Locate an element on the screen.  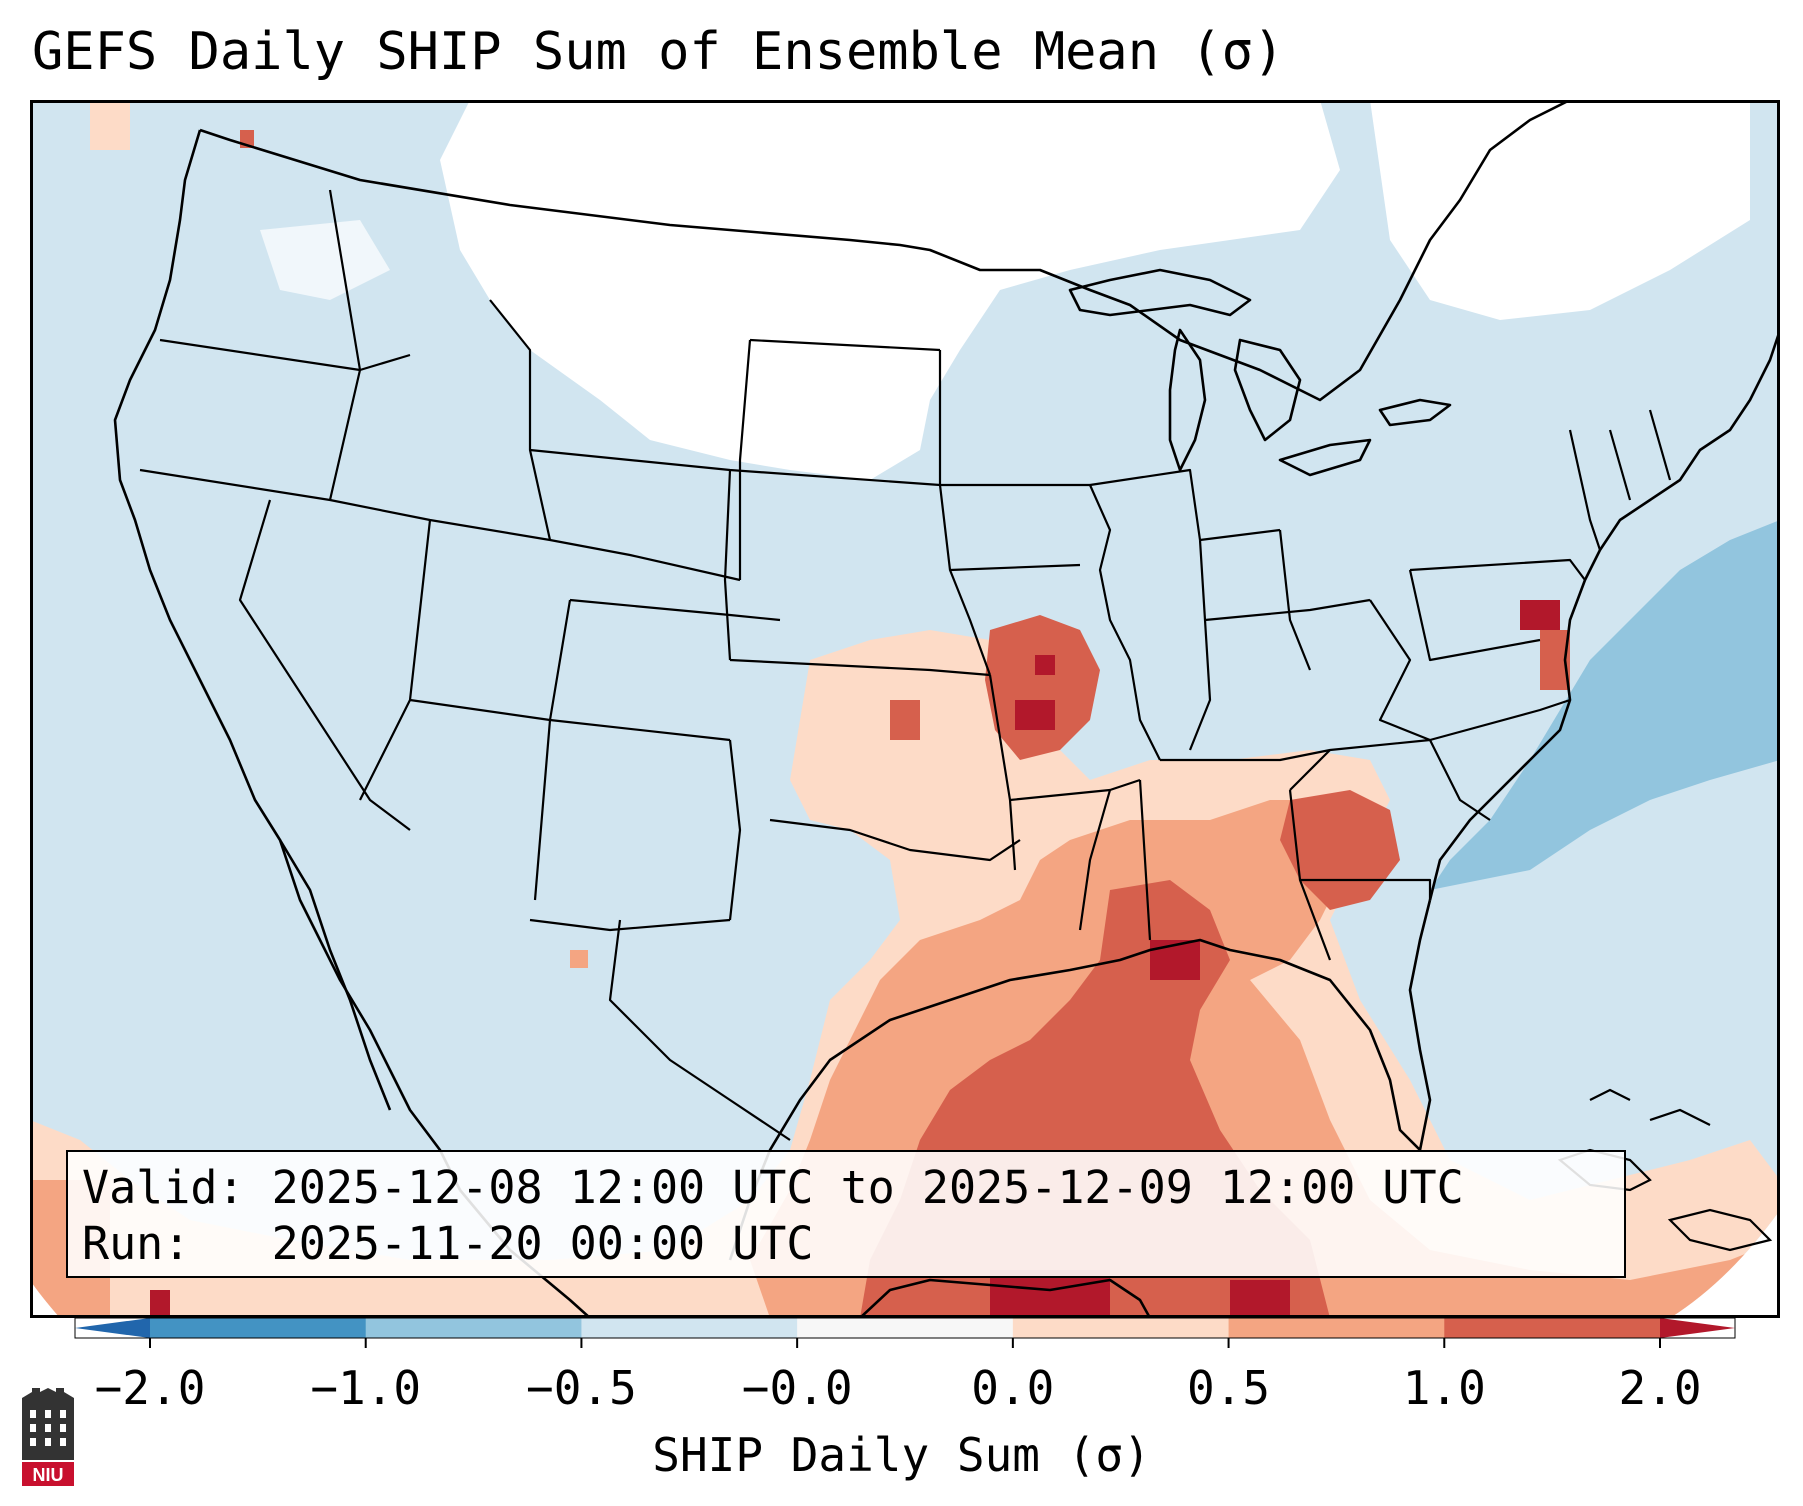
run-line: Run: 2025-11-20 00:00 UTC is located at coordinates (448, 1243).